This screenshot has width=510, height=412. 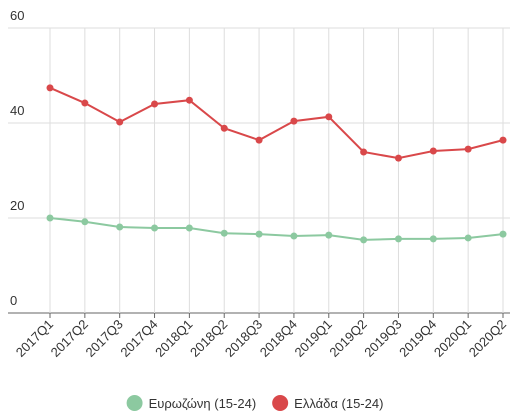 What do you see at coordinates (417, 338) in the screenshot?
I see `x-tick-label: 2019Q4` at bounding box center [417, 338].